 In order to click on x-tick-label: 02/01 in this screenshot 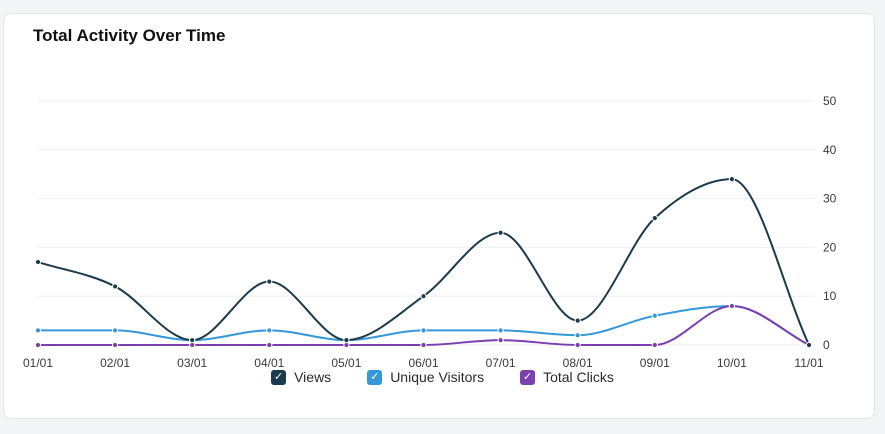, I will do `click(115, 363)`.